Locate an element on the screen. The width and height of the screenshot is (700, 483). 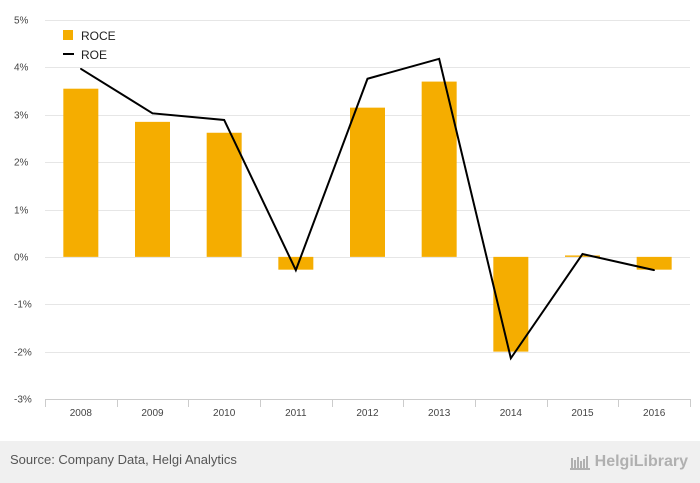
roce-bar-2015 is located at coordinates (582, 256).